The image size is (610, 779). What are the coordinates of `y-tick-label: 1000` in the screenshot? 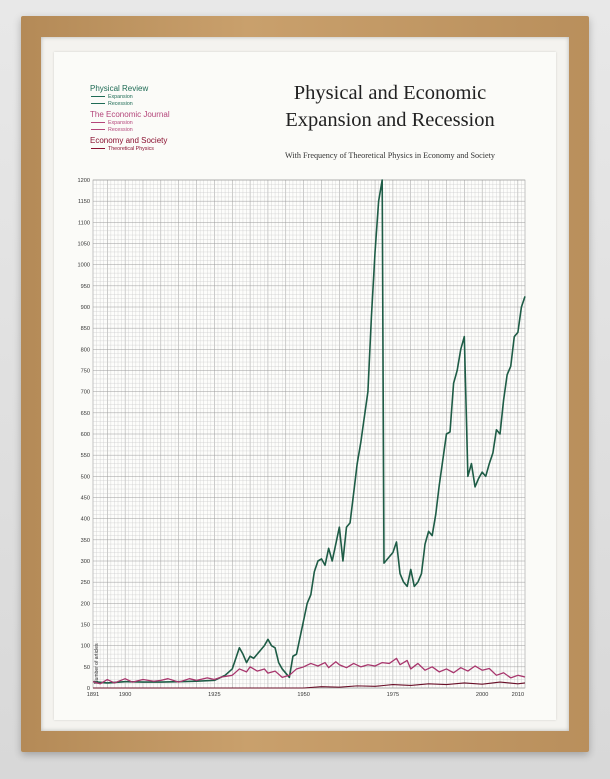 It's located at (84, 266).